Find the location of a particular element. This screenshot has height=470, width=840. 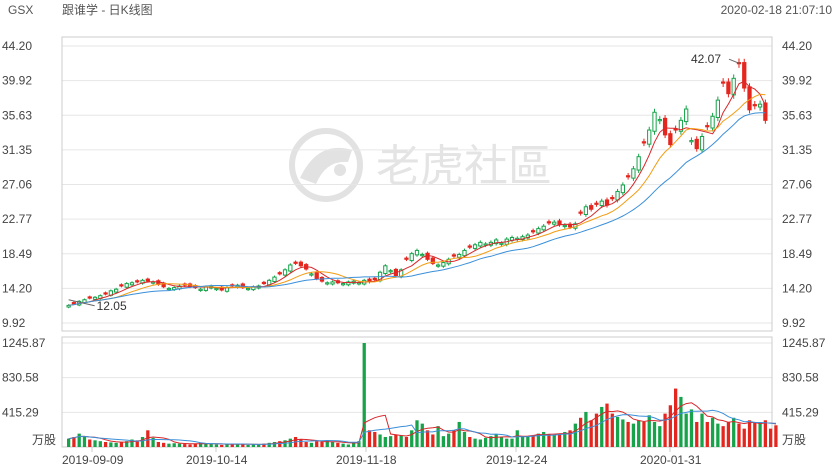

price-tick-label: 39.92 is located at coordinates (797, 81).